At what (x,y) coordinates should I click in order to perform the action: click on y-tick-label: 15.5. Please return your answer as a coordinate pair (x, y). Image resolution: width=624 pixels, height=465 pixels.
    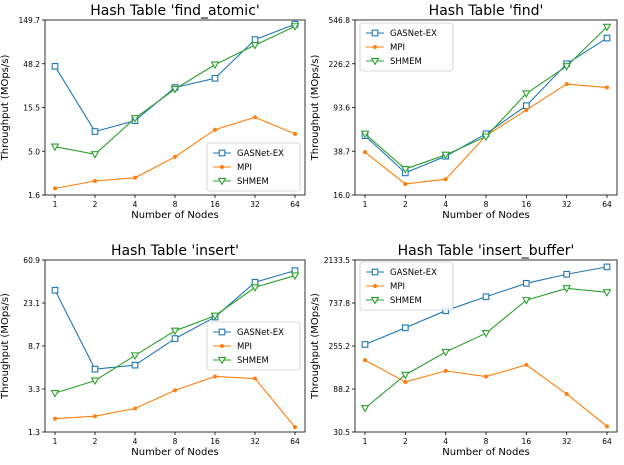
    Looking at the image, I should click on (31, 108).